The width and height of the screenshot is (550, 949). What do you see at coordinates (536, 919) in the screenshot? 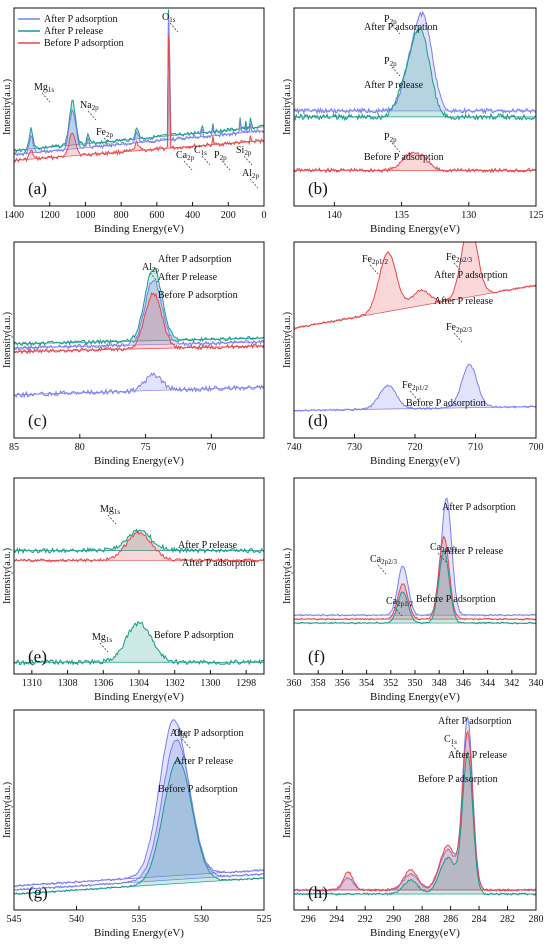
I see `x-tick-label: 280` at bounding box center [536, 919].